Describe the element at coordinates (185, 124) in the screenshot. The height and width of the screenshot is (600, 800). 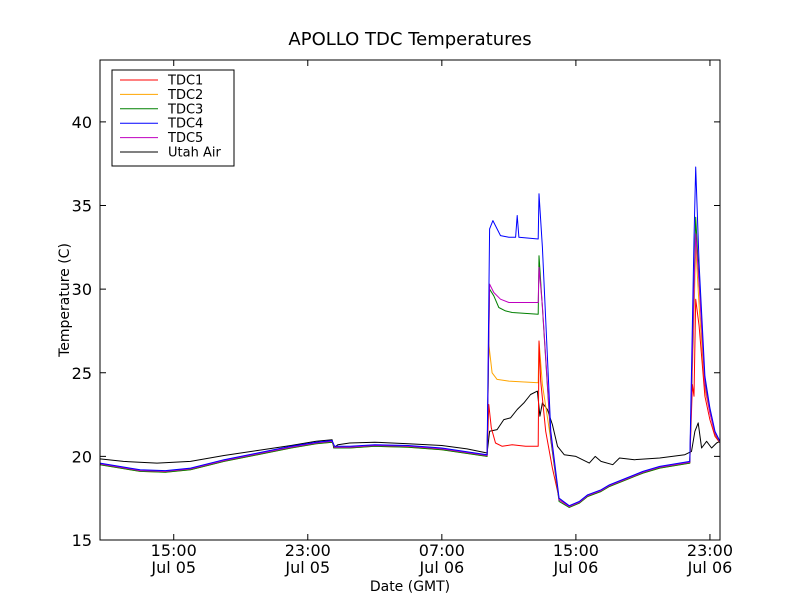
I see `legend-label: TDC4` at that location.